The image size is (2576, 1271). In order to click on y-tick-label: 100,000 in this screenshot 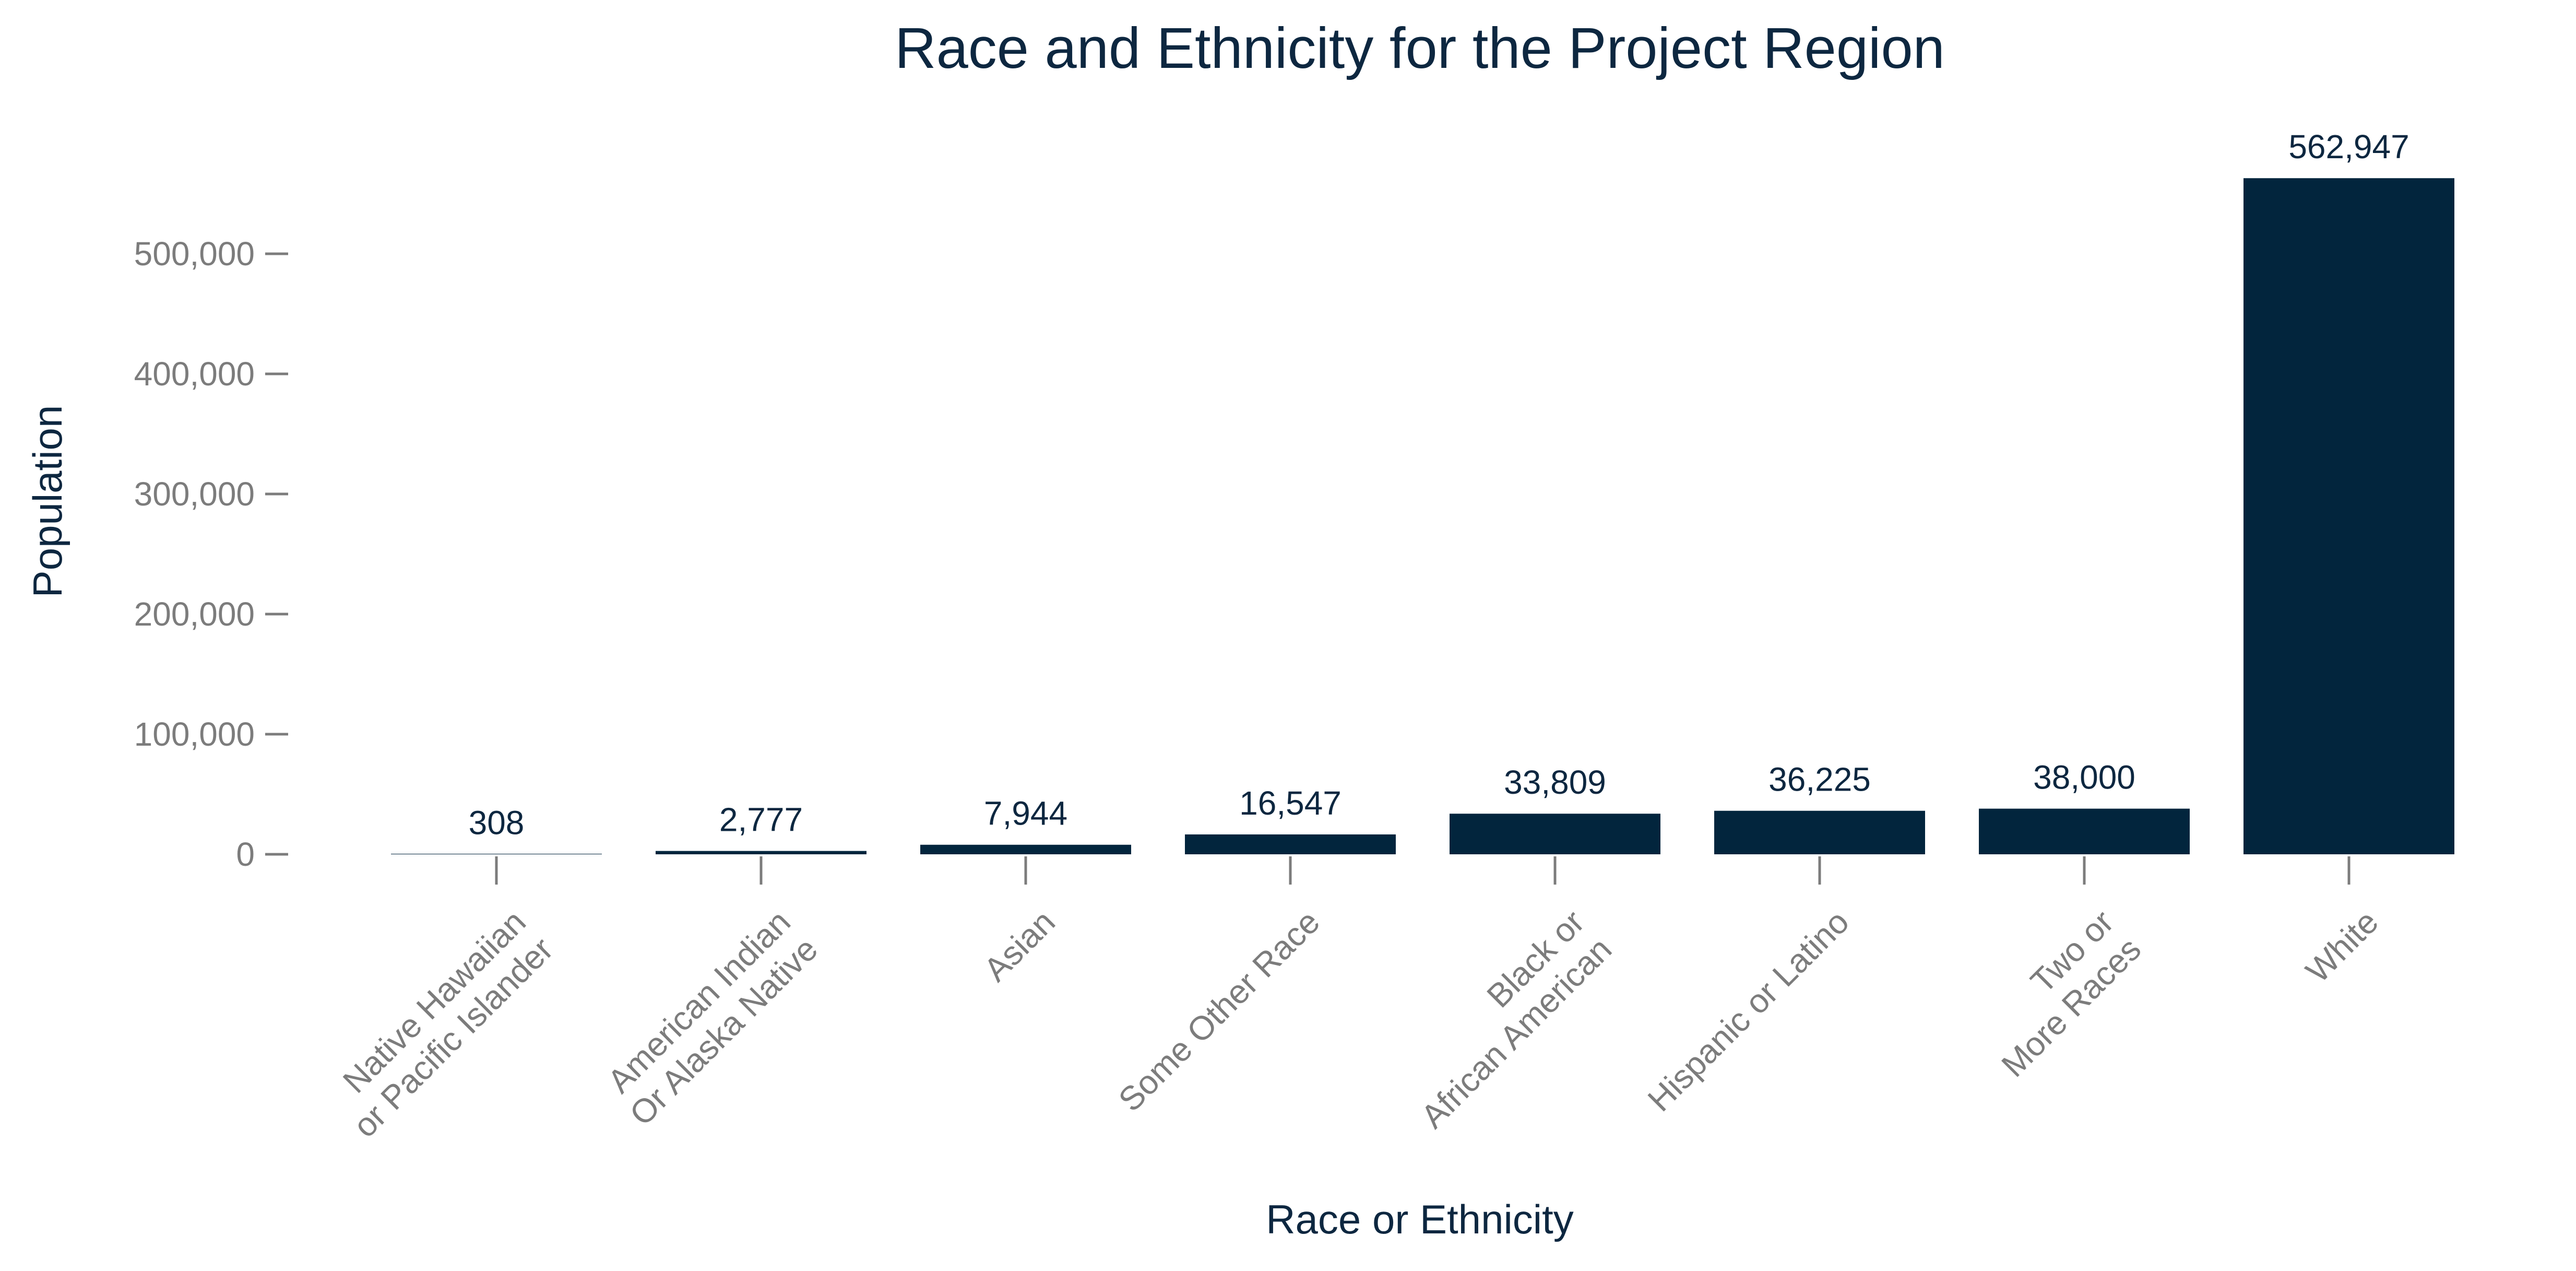, I will do `click(194, 734)`.